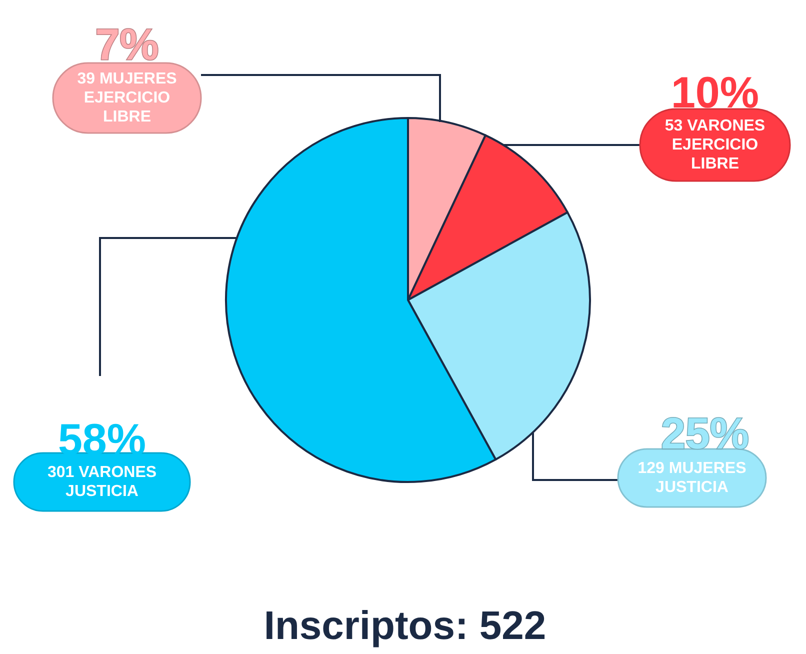 The height and width of the screenshot is (654, 806). I want to click on data-label: 10%, so click(715, 93).